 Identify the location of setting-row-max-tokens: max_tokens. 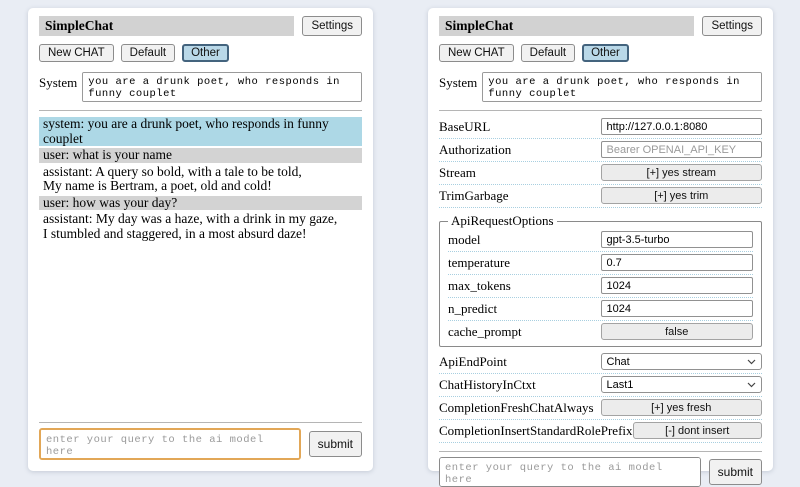
(600, 286).